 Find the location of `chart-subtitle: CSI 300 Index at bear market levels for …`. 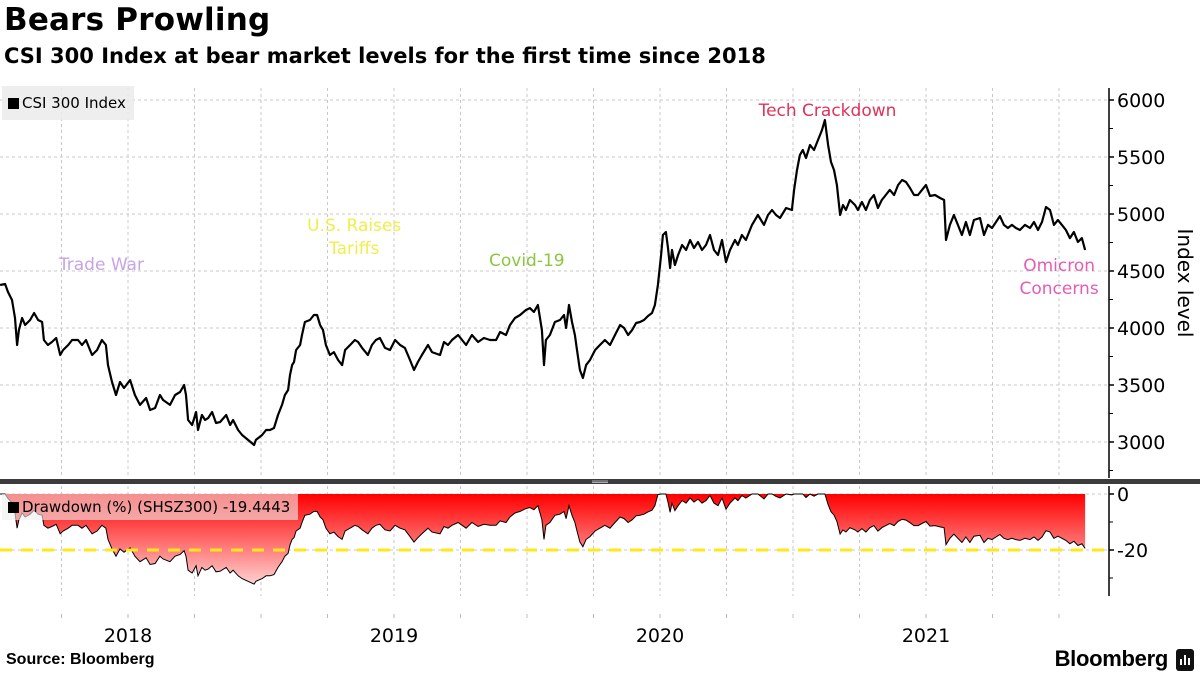

chart-subtitle: CSI 300 Index at bear market levels for … is located at coordinates (385, 56).